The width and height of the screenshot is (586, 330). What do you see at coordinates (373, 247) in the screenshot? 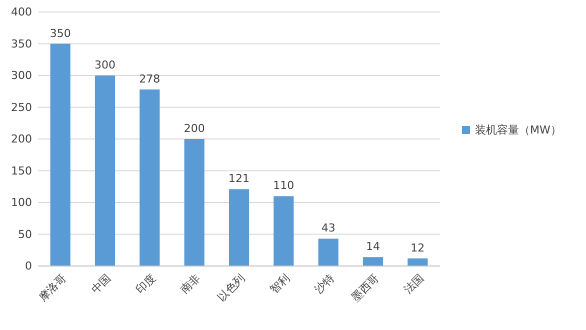
I see `data-label: 14` at bounding box center [373, 247].